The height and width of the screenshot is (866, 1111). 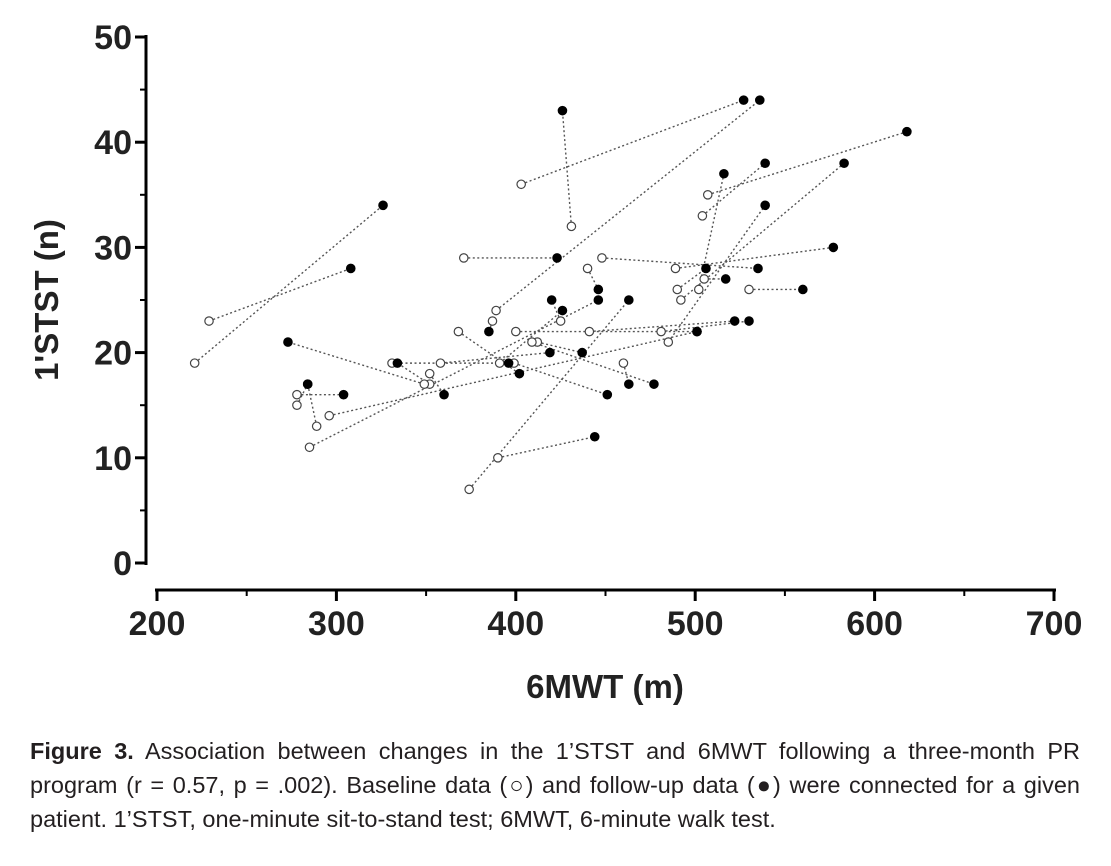 What do you see at coordinates (874, 624) in the screenshot?
I see `x-tick-label: 600` at bounding box center [874, 624].